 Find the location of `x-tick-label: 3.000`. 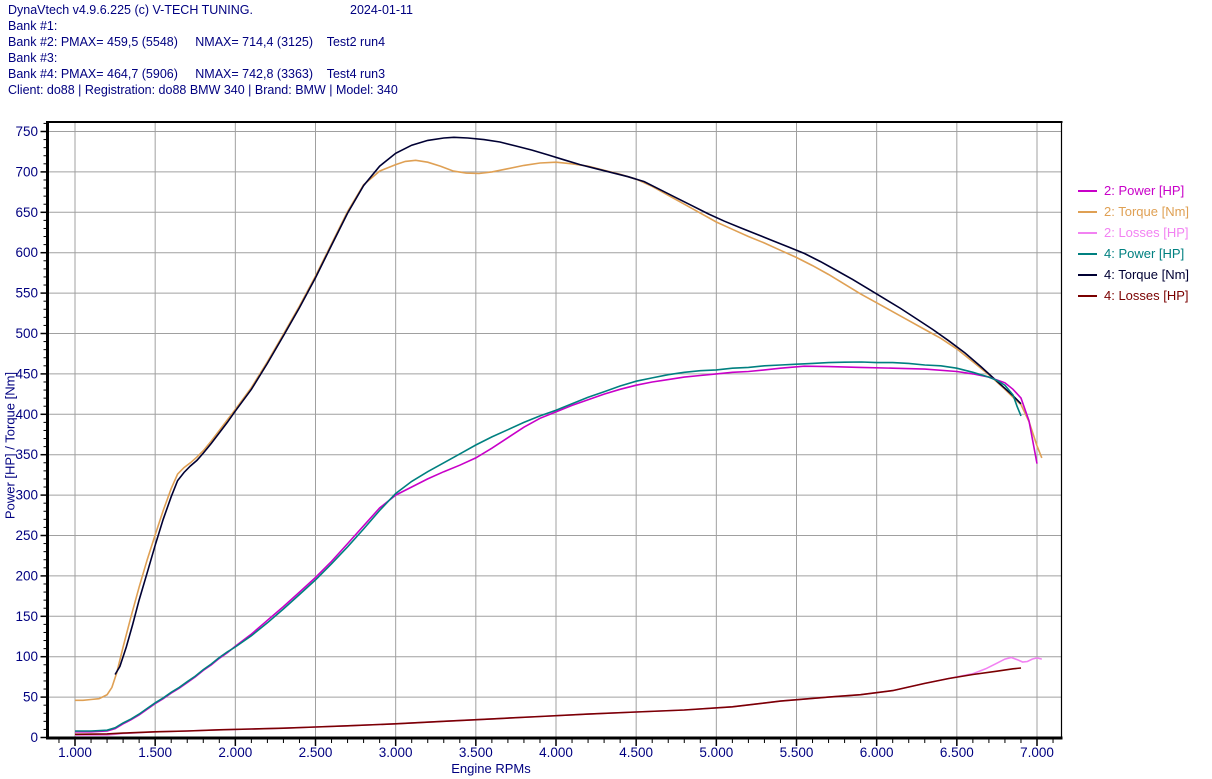

x-tick-label: 3.000 is located at coordinates (396, 752).